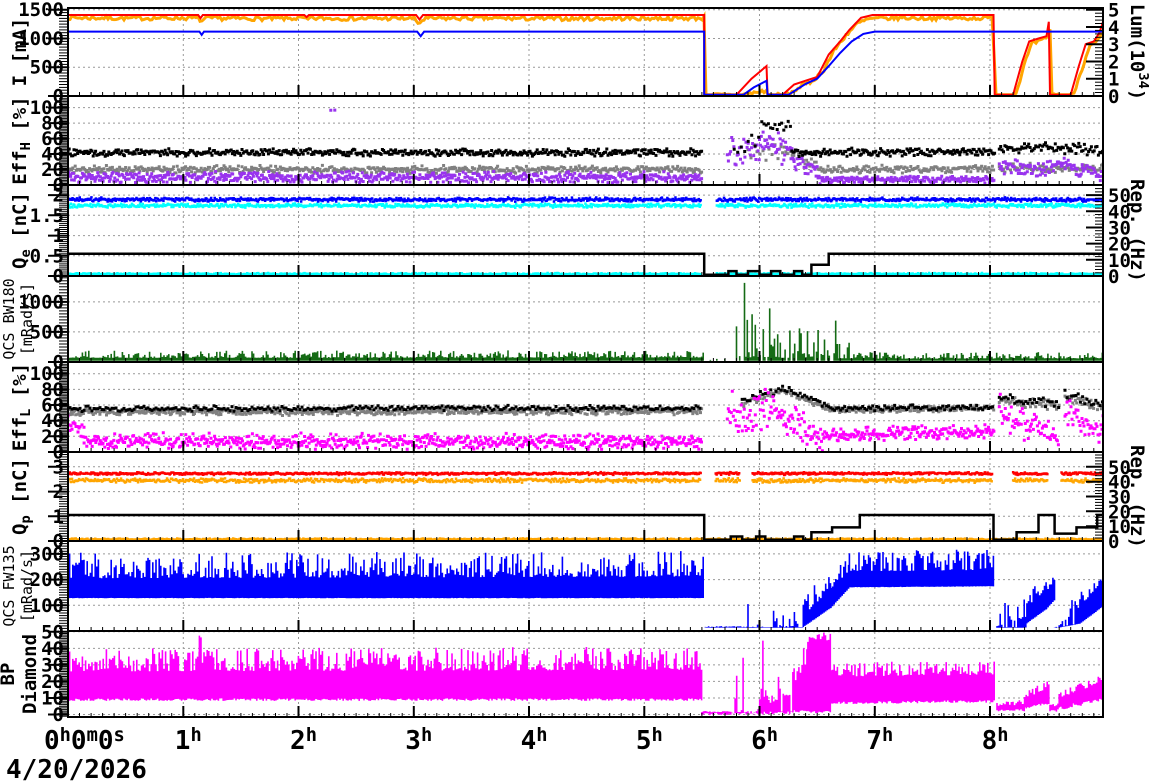 The image size is (1172, 782). What do you see at coordinates (303, 740) in the screenshot?
I see `x-tick-label: 2h` at bounding box center [303, 740].